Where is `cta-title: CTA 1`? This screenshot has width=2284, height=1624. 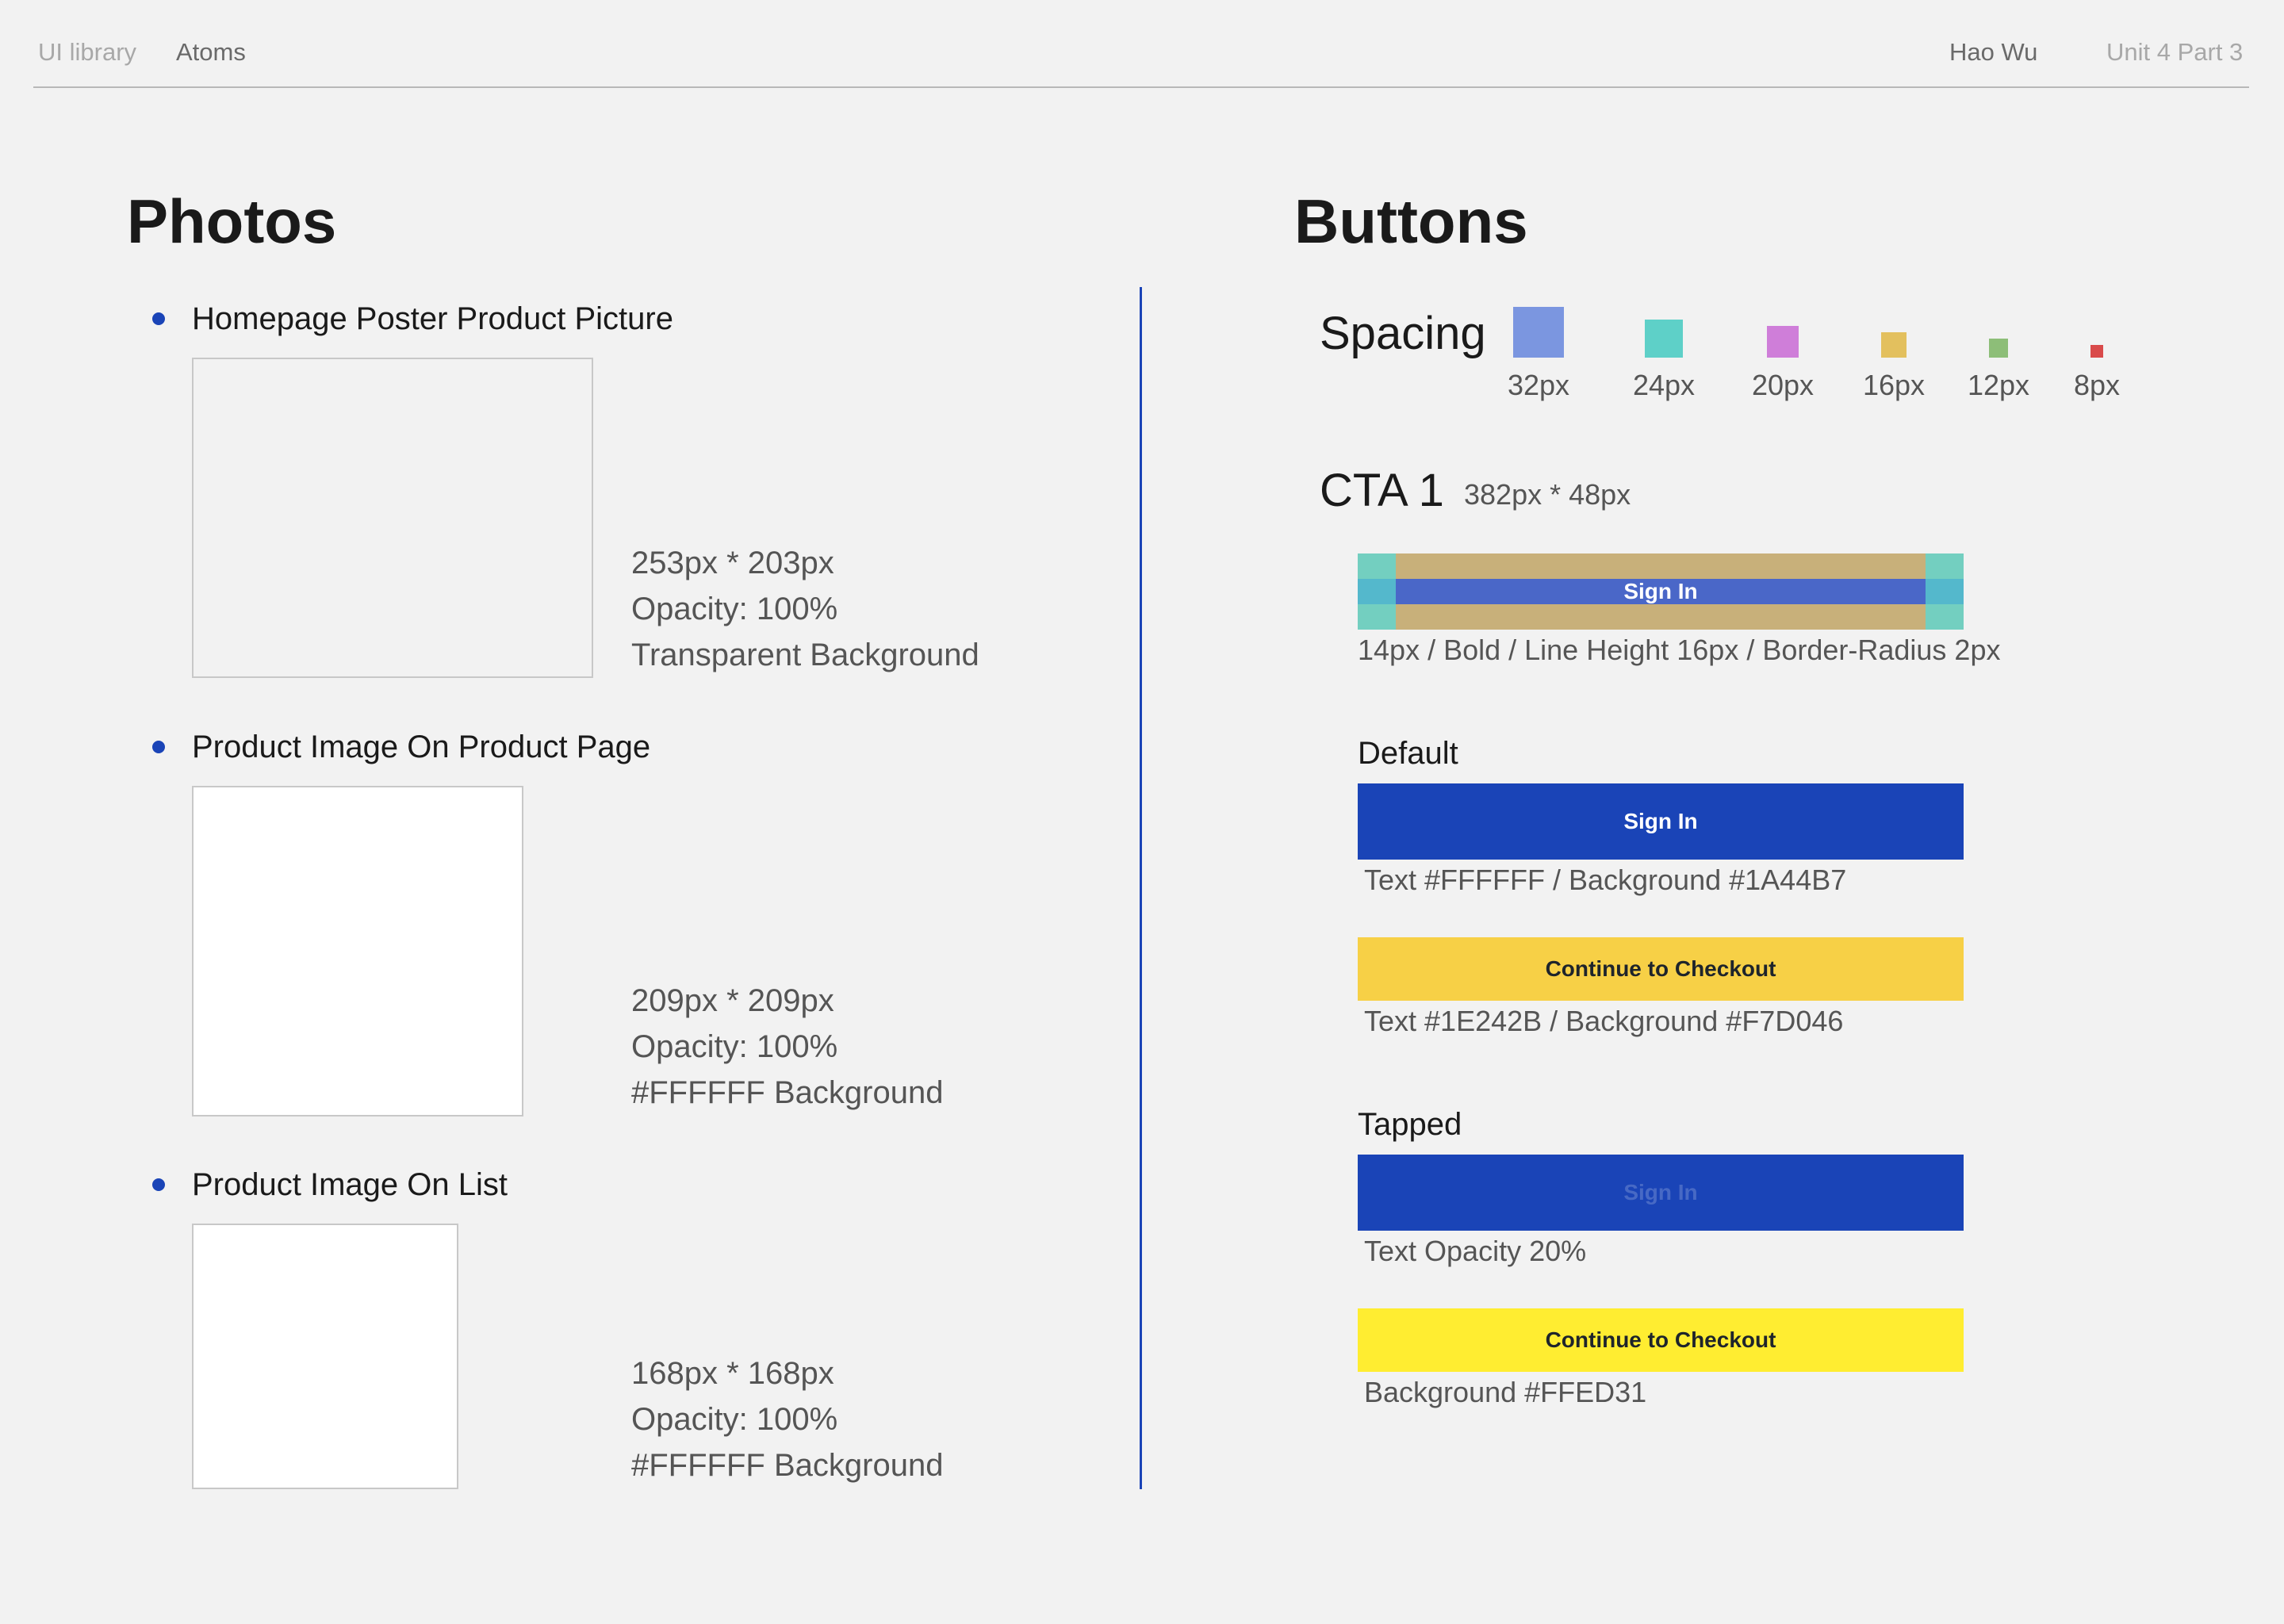 cta-title: CTA 1 is located at coordinates (1382, 490).